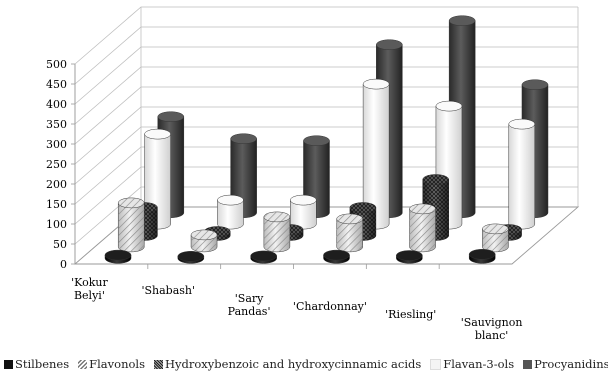 This screenshot has height=374, width=610. I want to click on category-label-sary-pandas: 'Sary Pandas', so click(249, 305).